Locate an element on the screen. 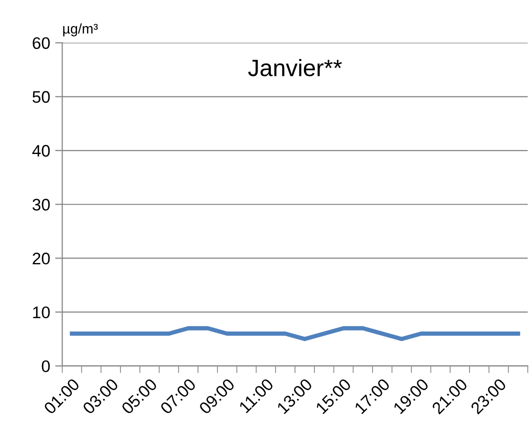 The width and height of the screenshot is (532, 428). y-tick-label: 50 is located at coordinates (41, 97).